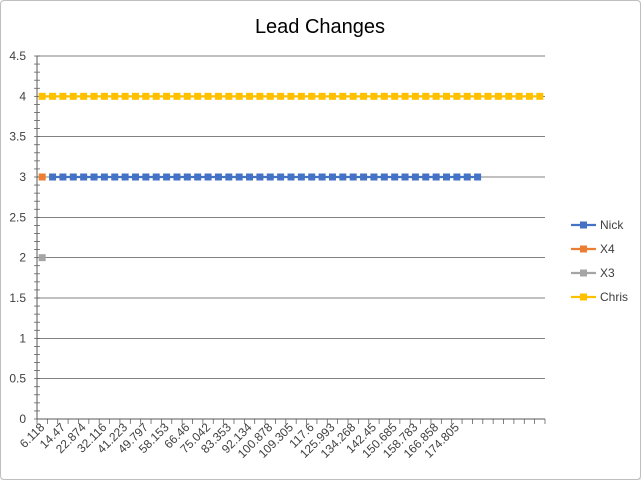 This screenshot has width=641, height=480. What do you see at coordinates (22, 338) in the screenshot?
I see `y-tick-label: 1` at bounding box center [22, 338].